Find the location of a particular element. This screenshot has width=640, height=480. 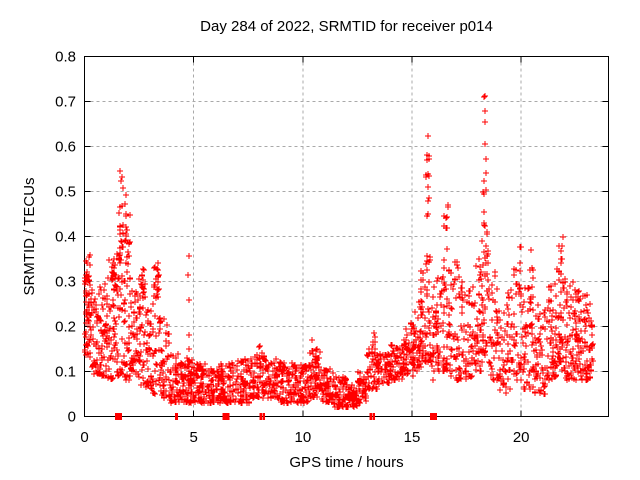

x-tick-label: 15 is located at coordinates (412, 437).